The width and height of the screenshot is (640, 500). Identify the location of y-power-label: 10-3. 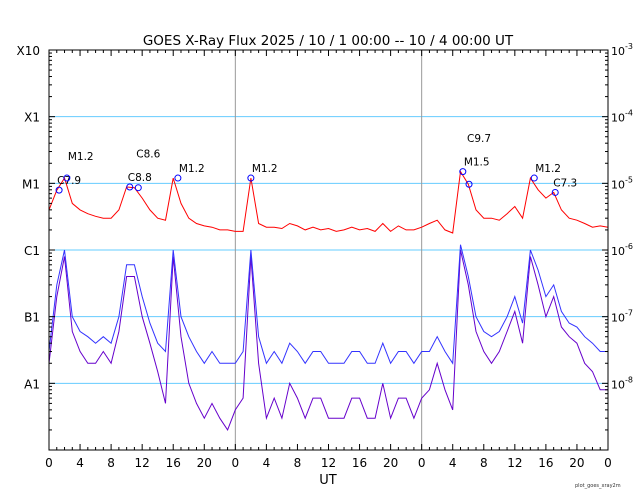
(622, 50).